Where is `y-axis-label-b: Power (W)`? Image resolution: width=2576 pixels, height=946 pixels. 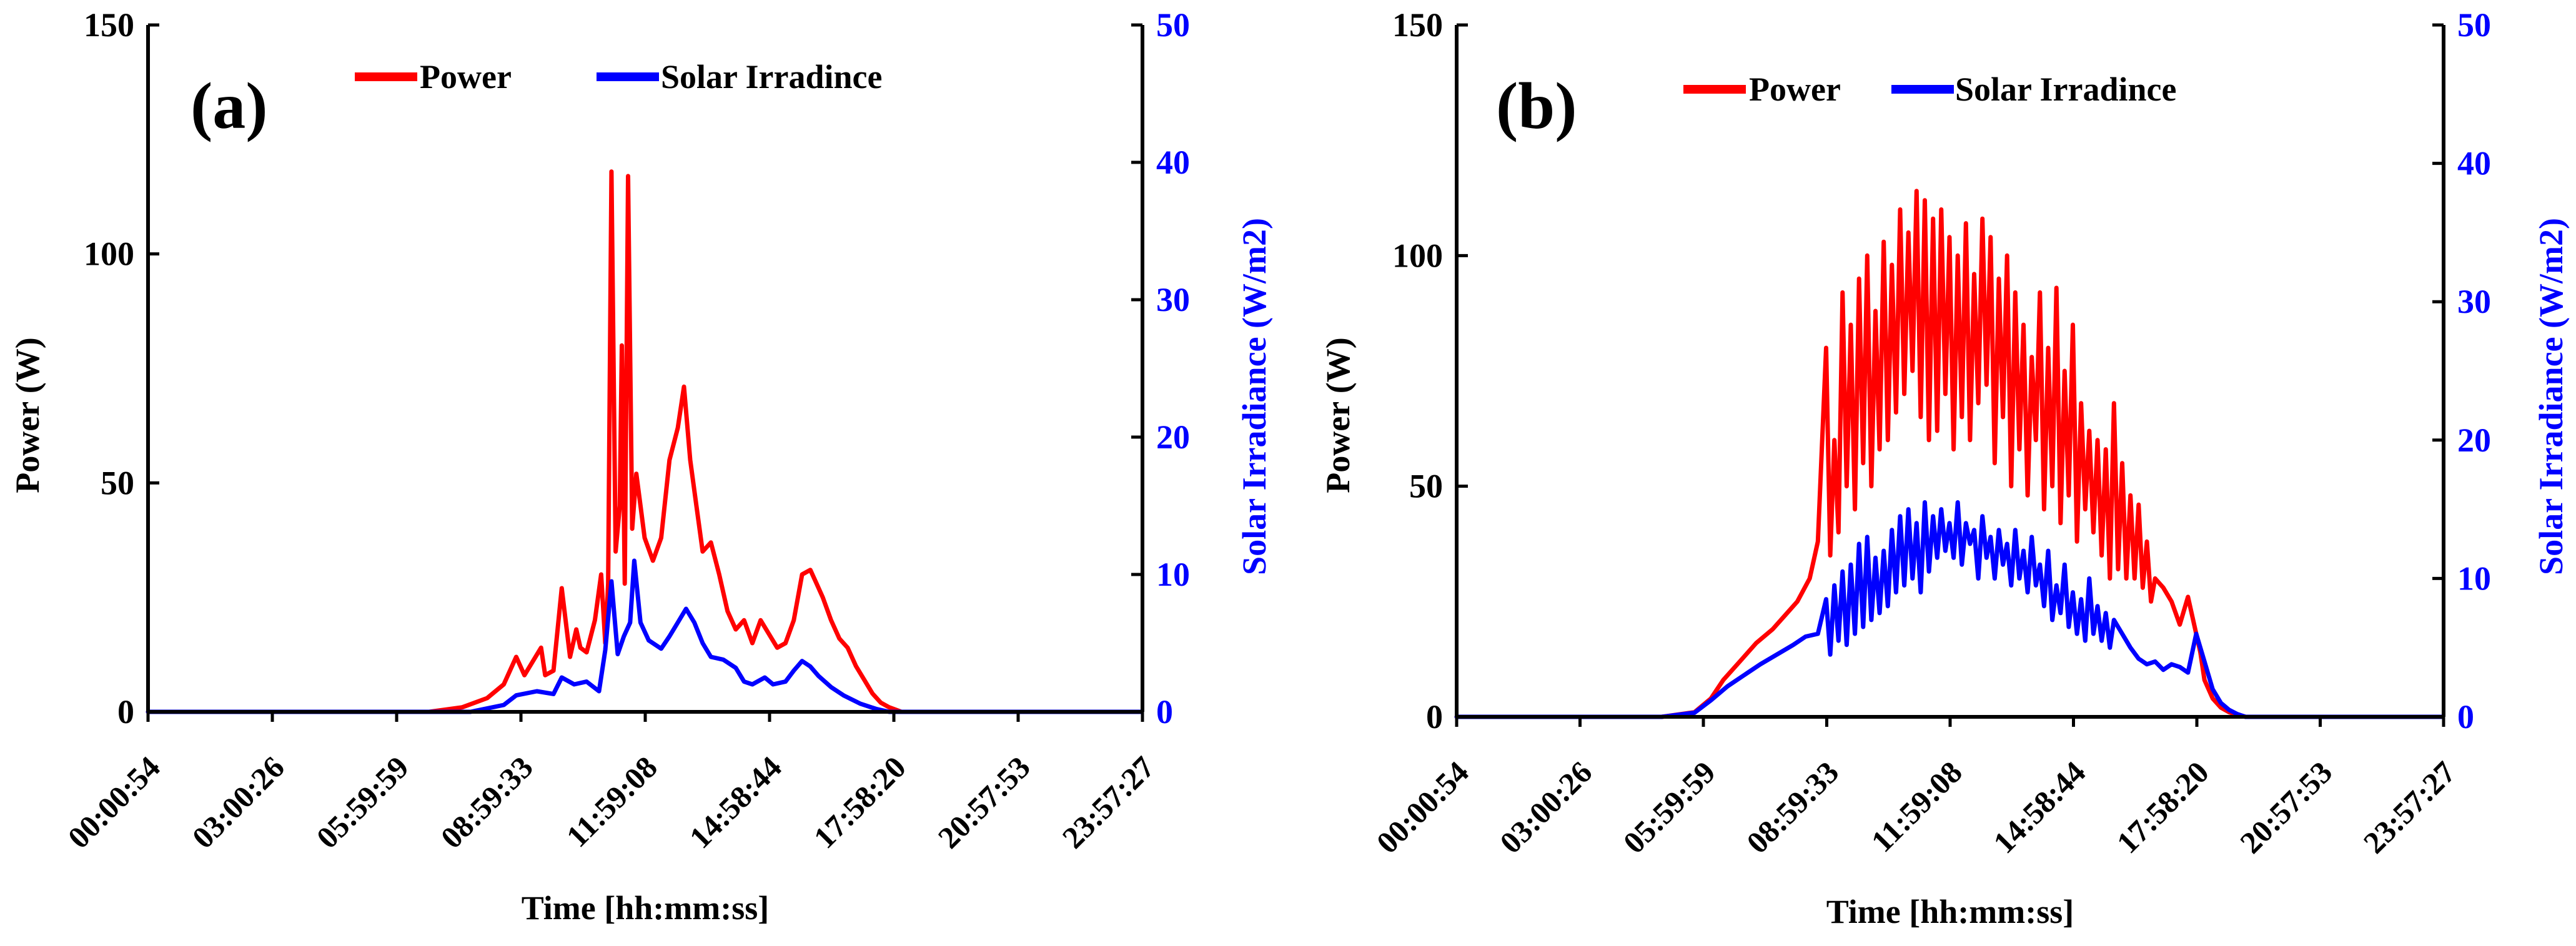 y-axis-label-b: Power (W) is located at coordinates (1338, 415).